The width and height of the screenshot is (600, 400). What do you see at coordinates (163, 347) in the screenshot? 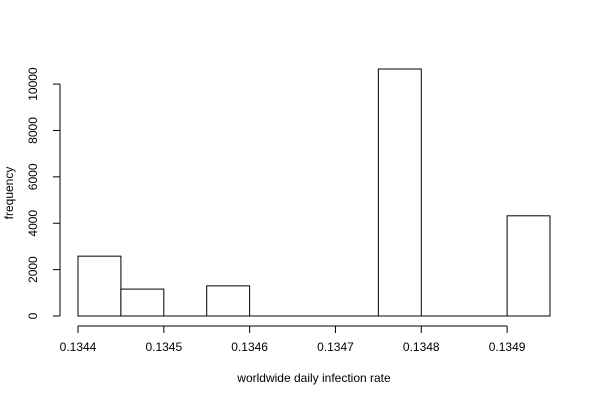
I see `x-tick-label: 0.1345` at bounding box center [163, 347].